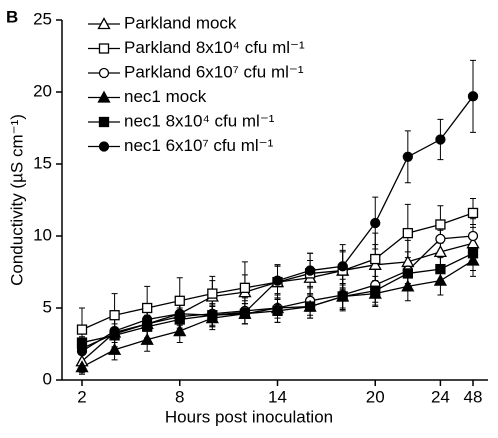 This screenshot has height=438, width=498. What do you see at coordinates (440, 396) in the screenshot?
I see `x-tick-label: 24` at bounding box center [440, 396].